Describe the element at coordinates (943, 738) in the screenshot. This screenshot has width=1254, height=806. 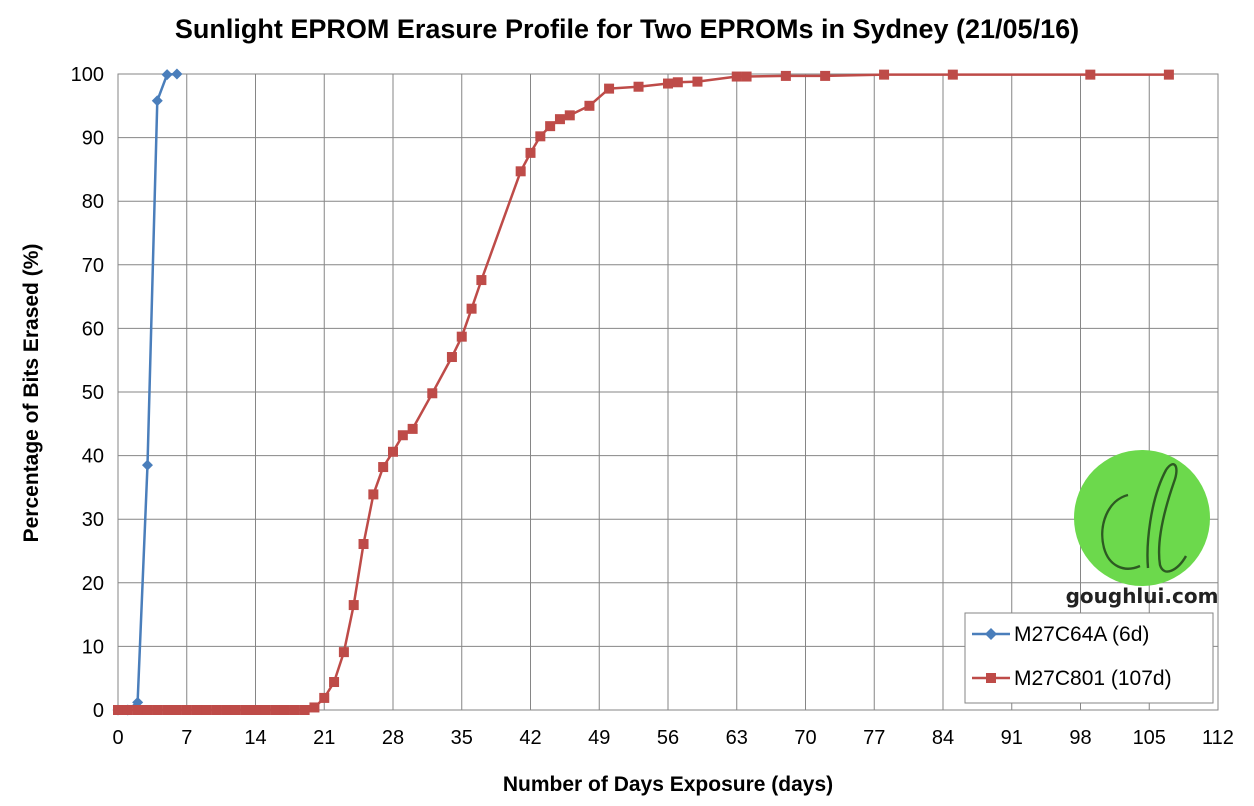
I see `x-tick-label: 84` at that location.